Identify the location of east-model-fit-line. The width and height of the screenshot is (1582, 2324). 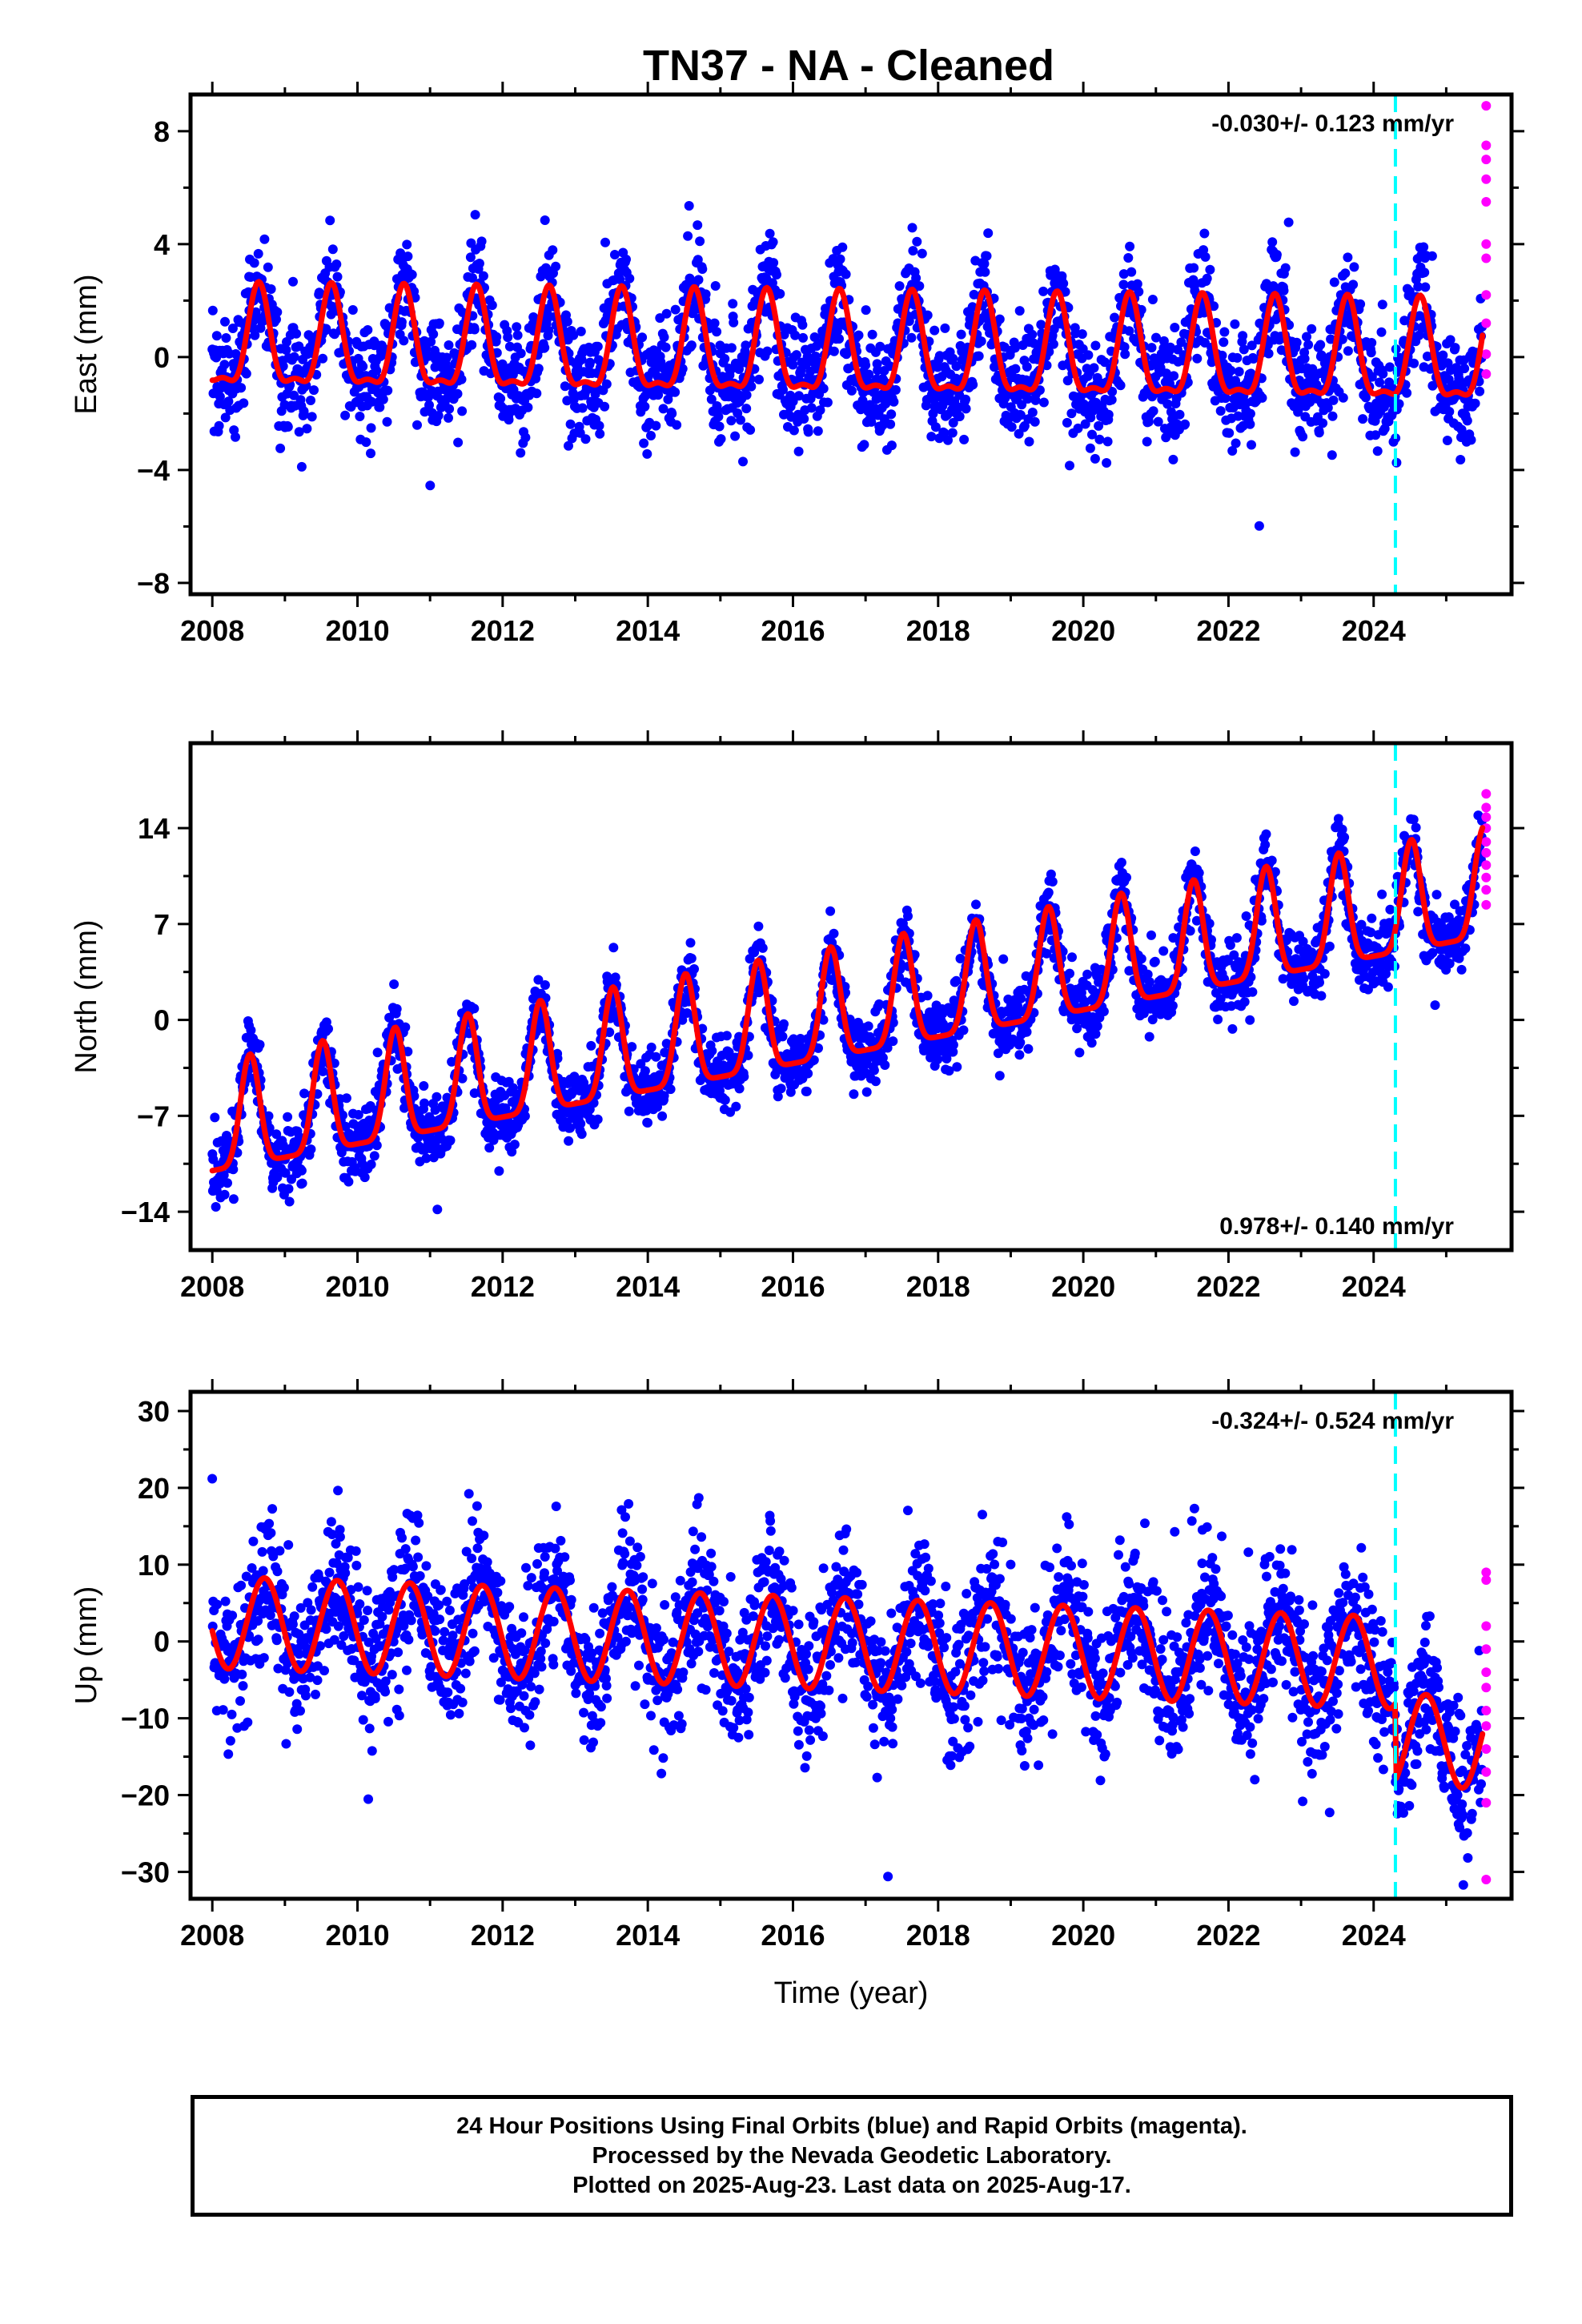
(847, 338).